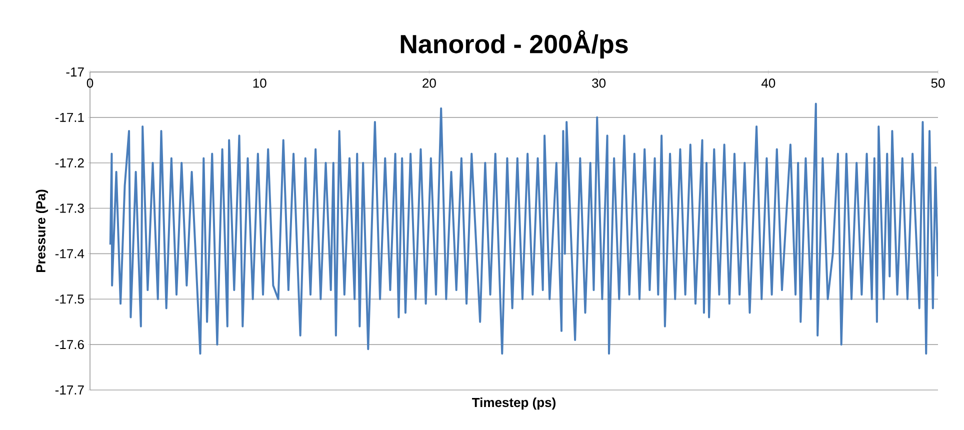  Describe the element at coordinates (69, 163) in the screenshot. I see `y-tick-label: -17.2` at that location.